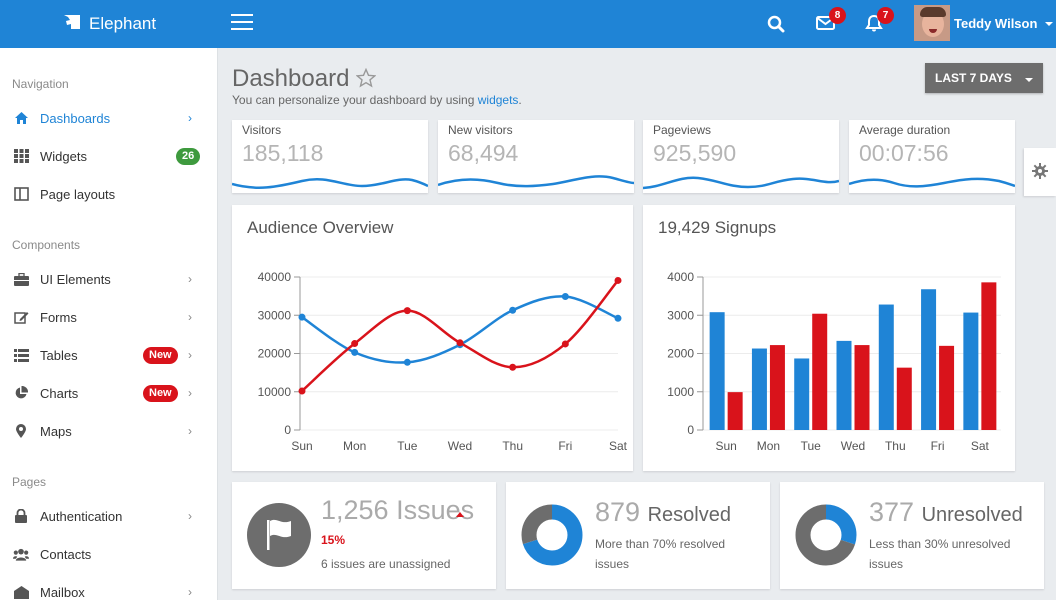 This screenshot has height=600, width=1056. I want to click on messages-badge: 8, so click(837, 15).